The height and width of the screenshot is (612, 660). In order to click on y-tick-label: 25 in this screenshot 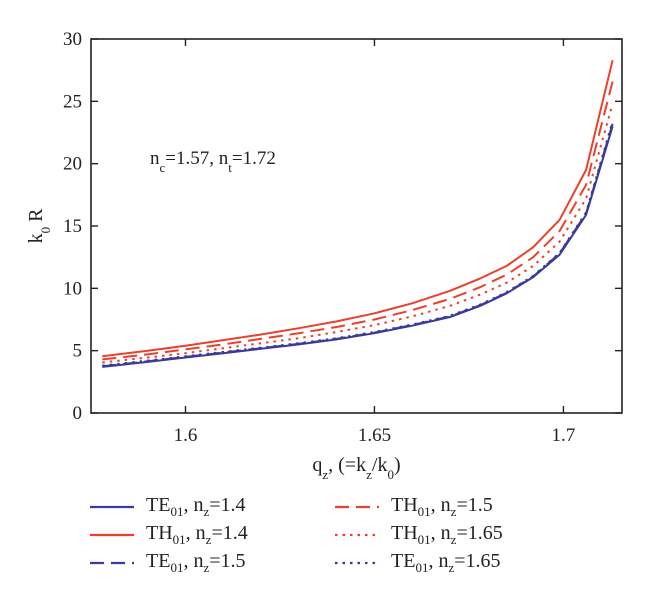, I will do `click(72, 101)`.